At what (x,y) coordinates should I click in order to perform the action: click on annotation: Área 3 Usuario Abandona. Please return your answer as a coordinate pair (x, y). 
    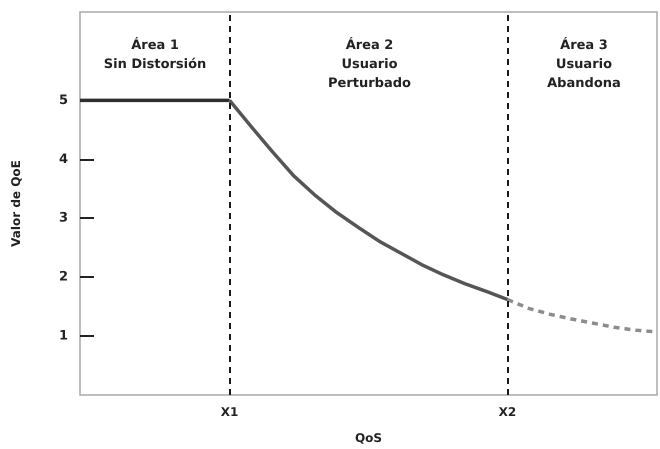
    Looking at the image, I should click on (584, 63).